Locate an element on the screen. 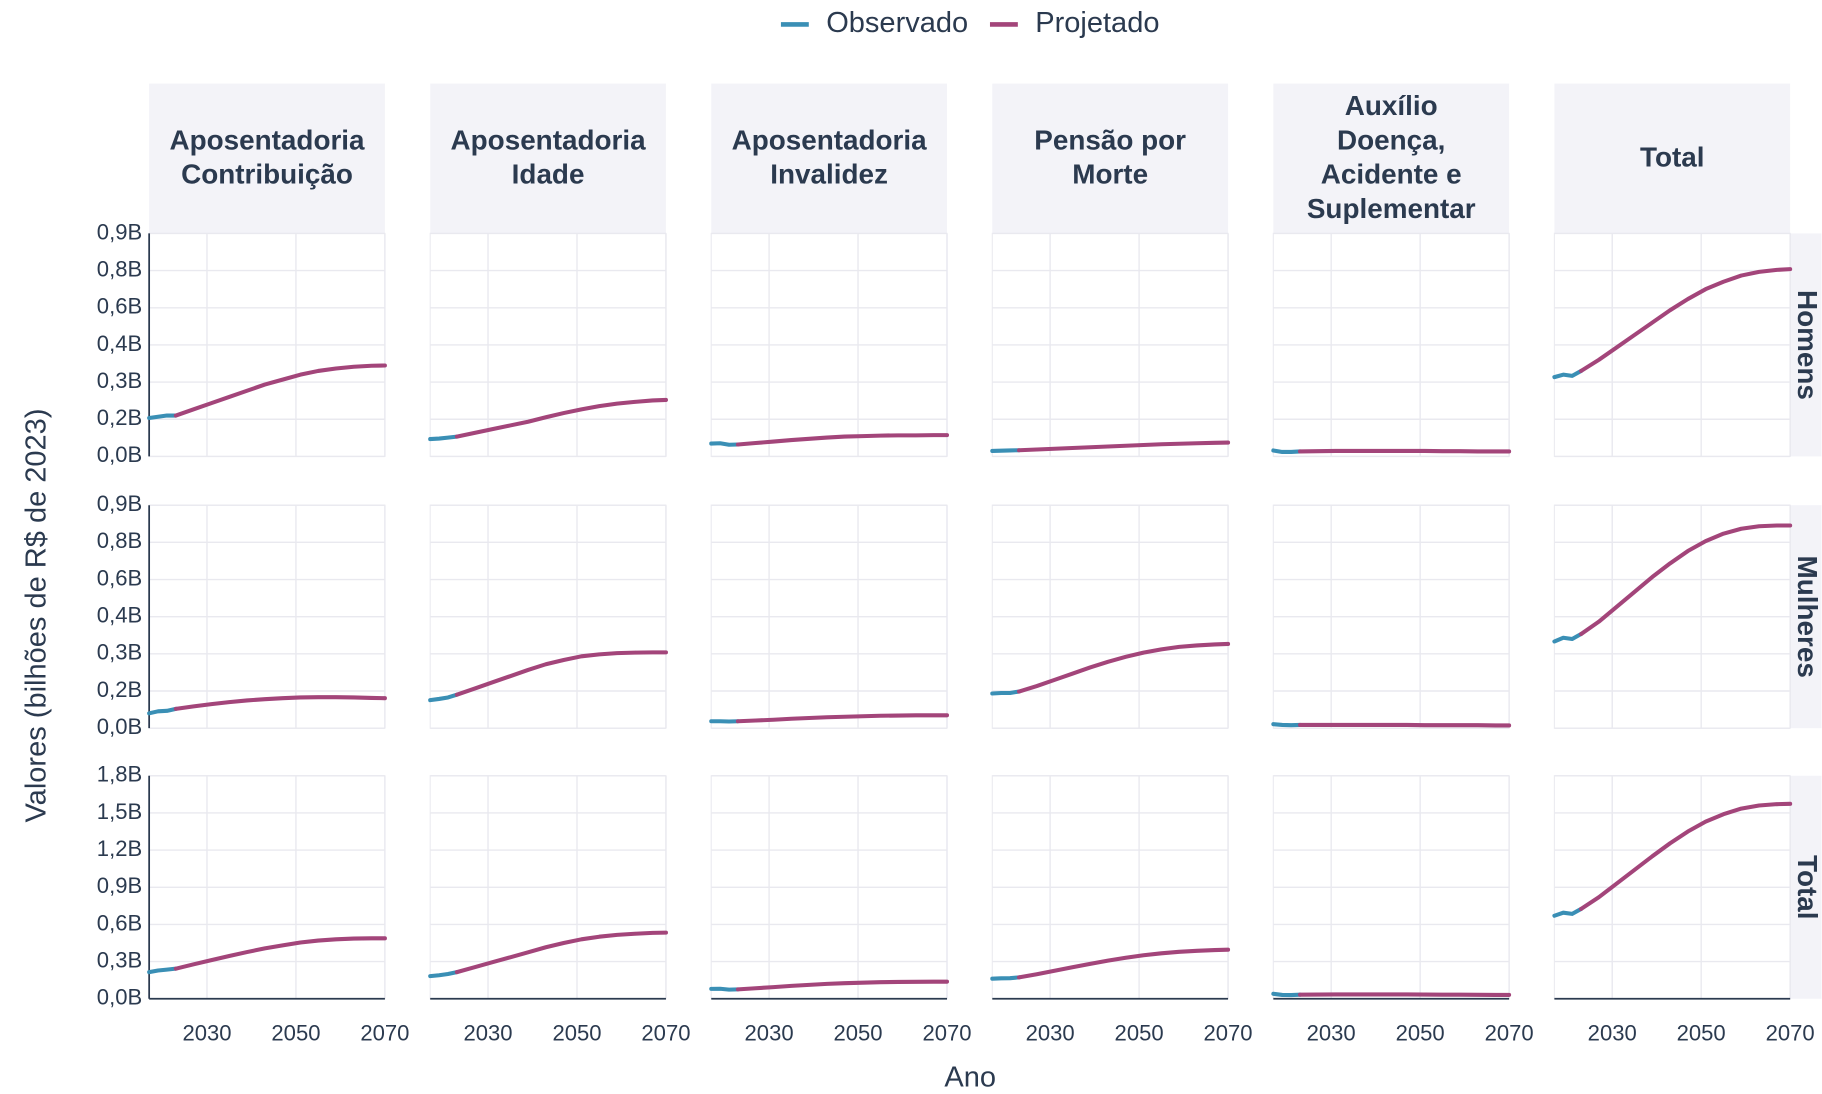 This screenshot has width=1822, height=1094. y-tick-label: 1,5B is located at coordinates (119, 811).